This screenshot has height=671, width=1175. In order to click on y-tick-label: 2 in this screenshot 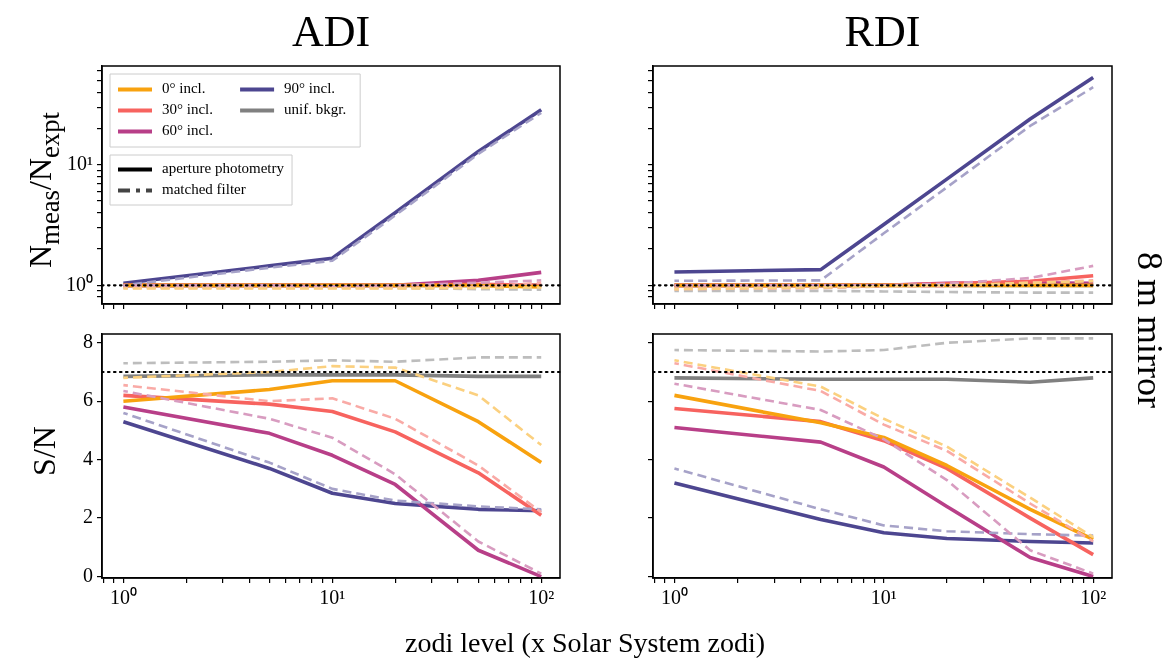, I will do `click(88, 516)`.